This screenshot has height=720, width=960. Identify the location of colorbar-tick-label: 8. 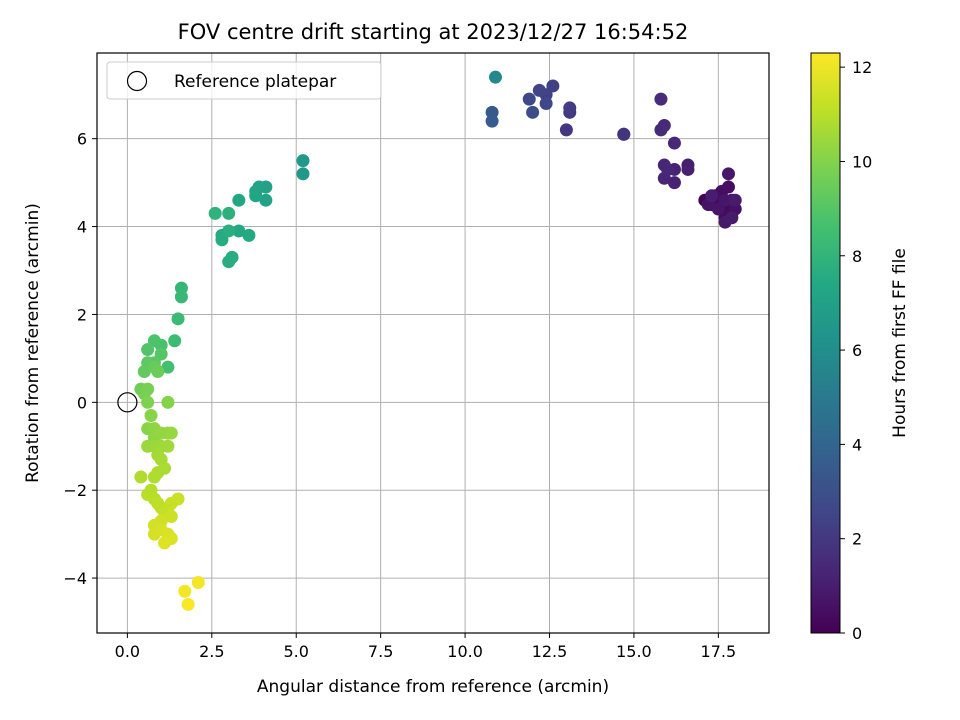
(857, 256).